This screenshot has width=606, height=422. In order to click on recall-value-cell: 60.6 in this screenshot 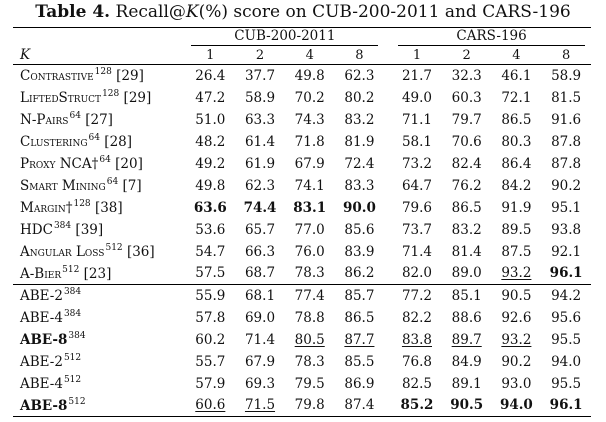, I will do `click(210, 405)`.